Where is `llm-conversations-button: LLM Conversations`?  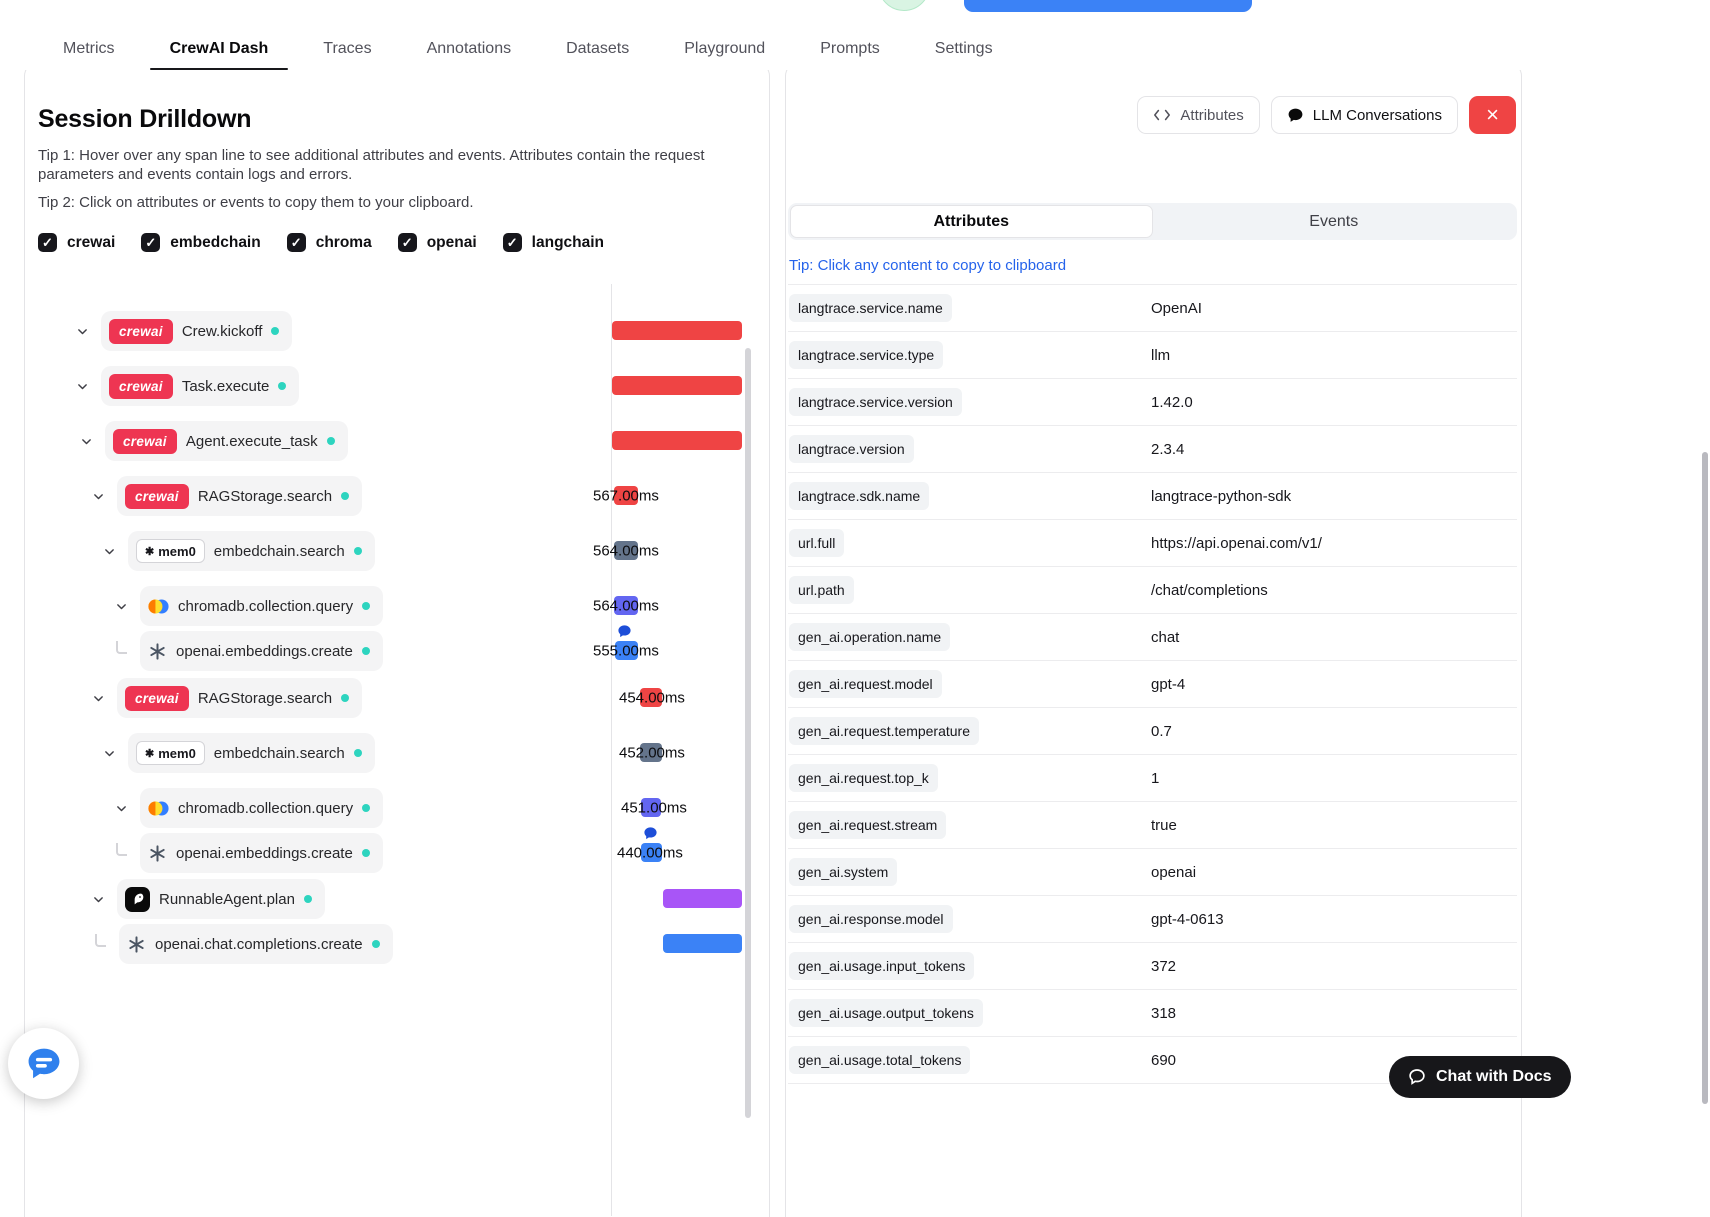 llm-conversations-button: LLM Conversations is located at coordinates (1364, 115).